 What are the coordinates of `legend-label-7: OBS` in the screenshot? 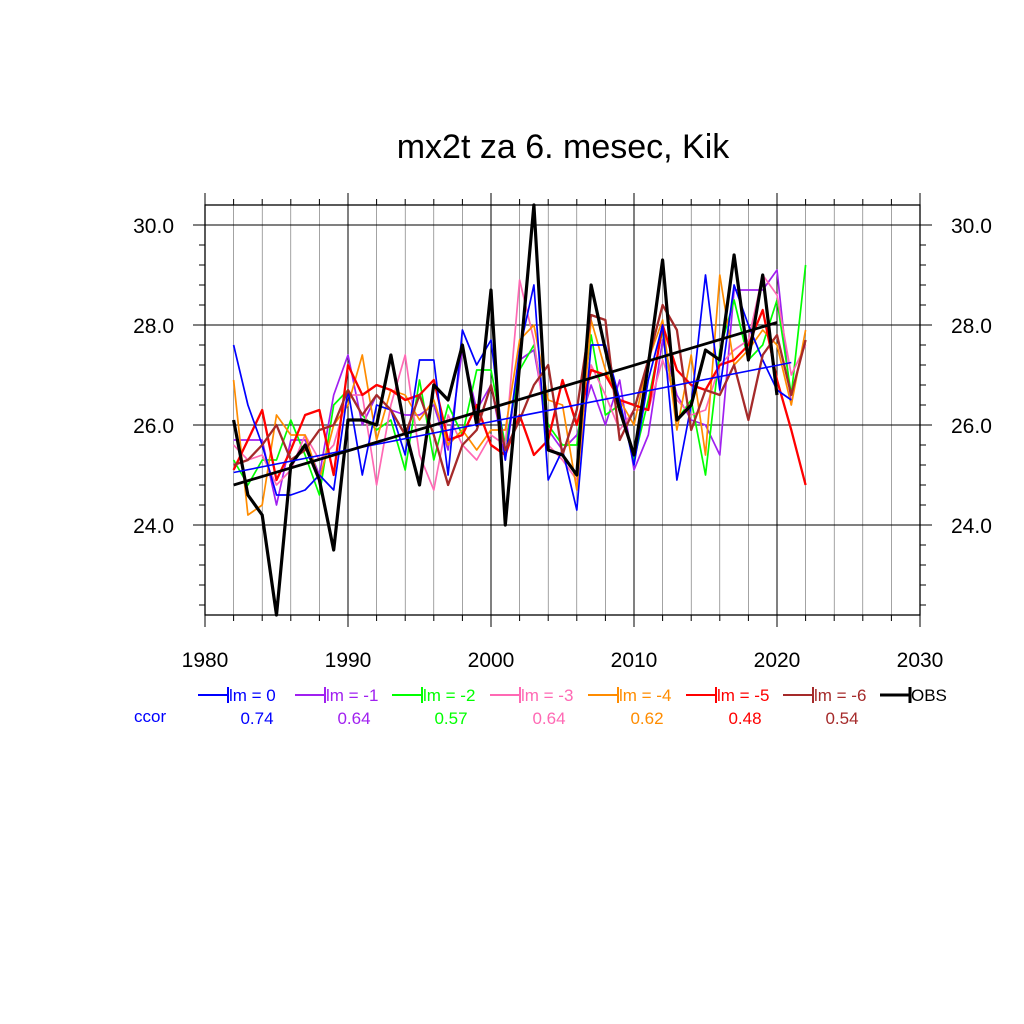 It's located at (929, 695).